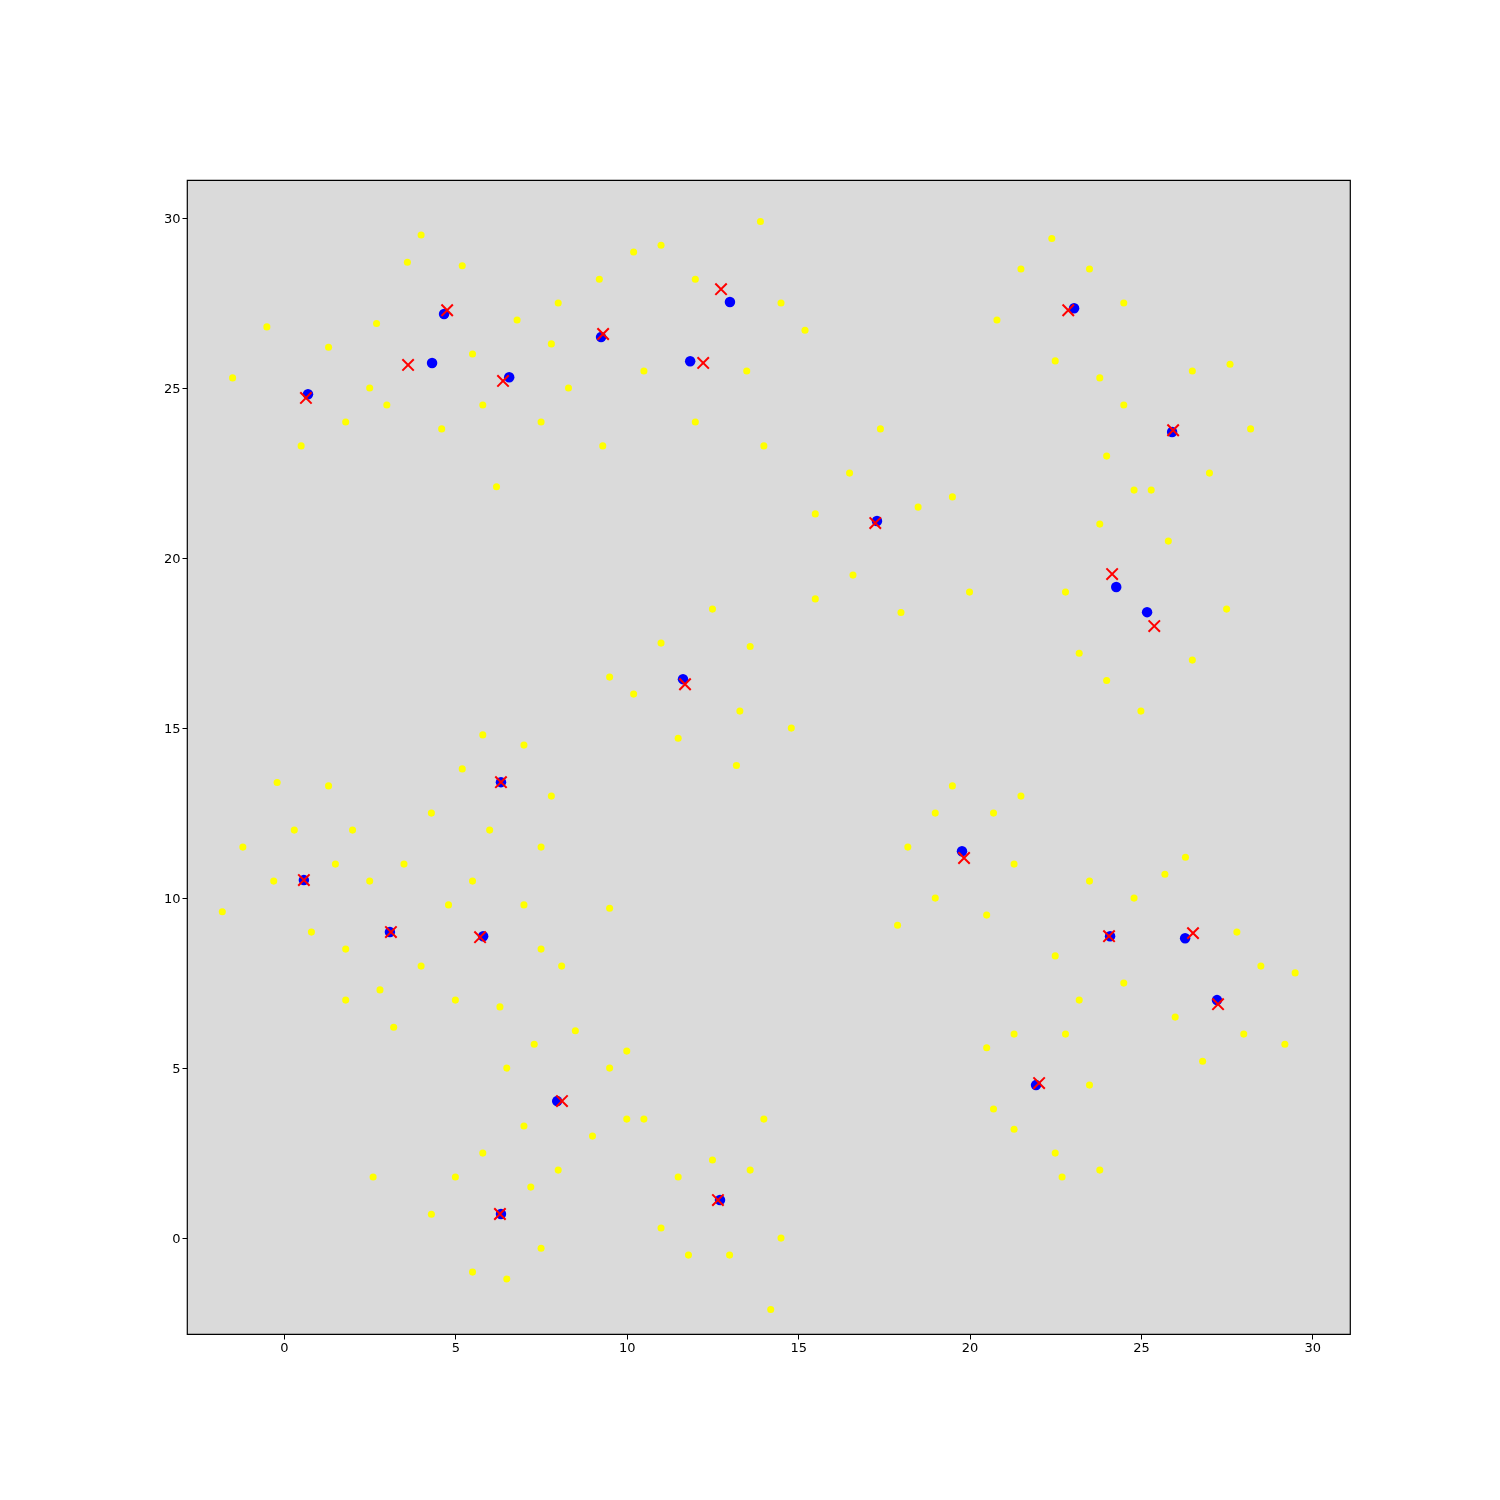 The width and height of the screenshot is (1500, 1500). What do you see at coordinates (172, 558) in the screenshot?
I see `y-tick-label: 20` at bounding box center [172, 558].